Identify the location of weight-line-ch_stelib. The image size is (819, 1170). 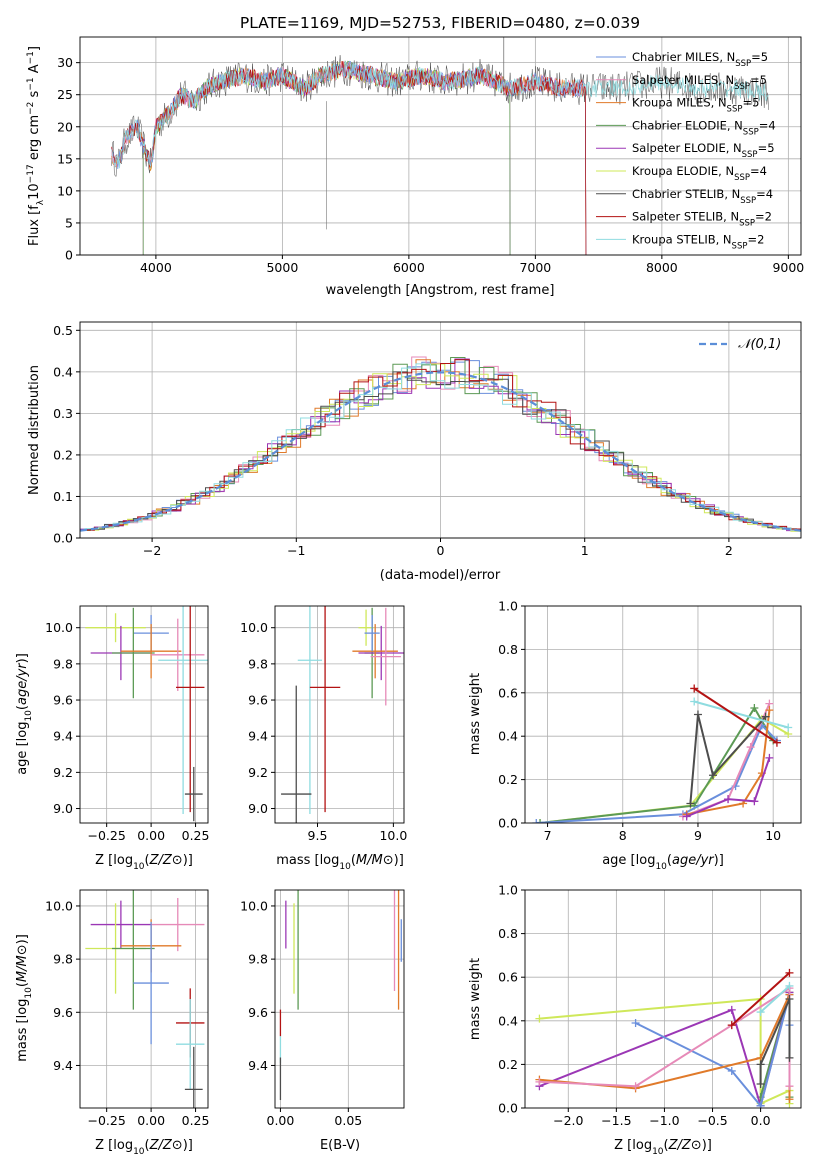
(728, 759).